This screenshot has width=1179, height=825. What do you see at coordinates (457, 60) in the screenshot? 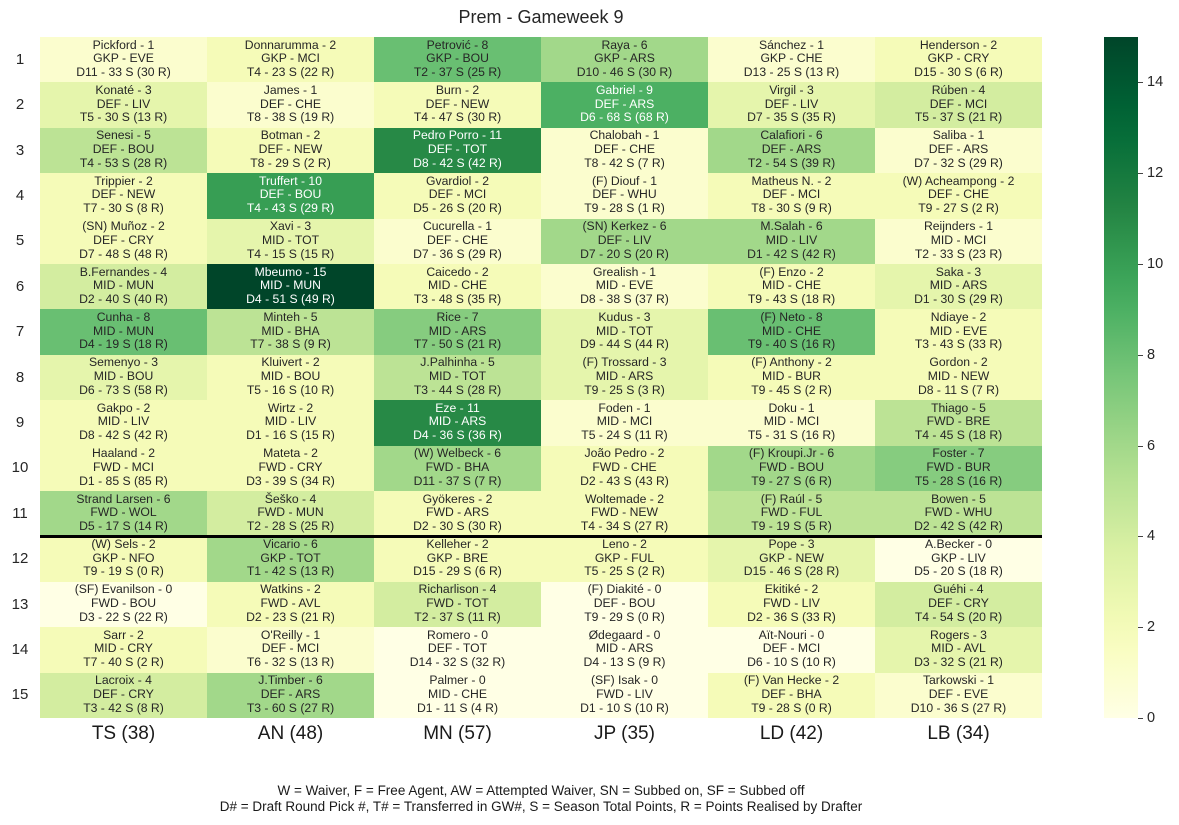
I see `heatmap-cell: Petrović - 8 GKP - BOU T2 - 37 S (25 R)` at bounding box center [457, 60].